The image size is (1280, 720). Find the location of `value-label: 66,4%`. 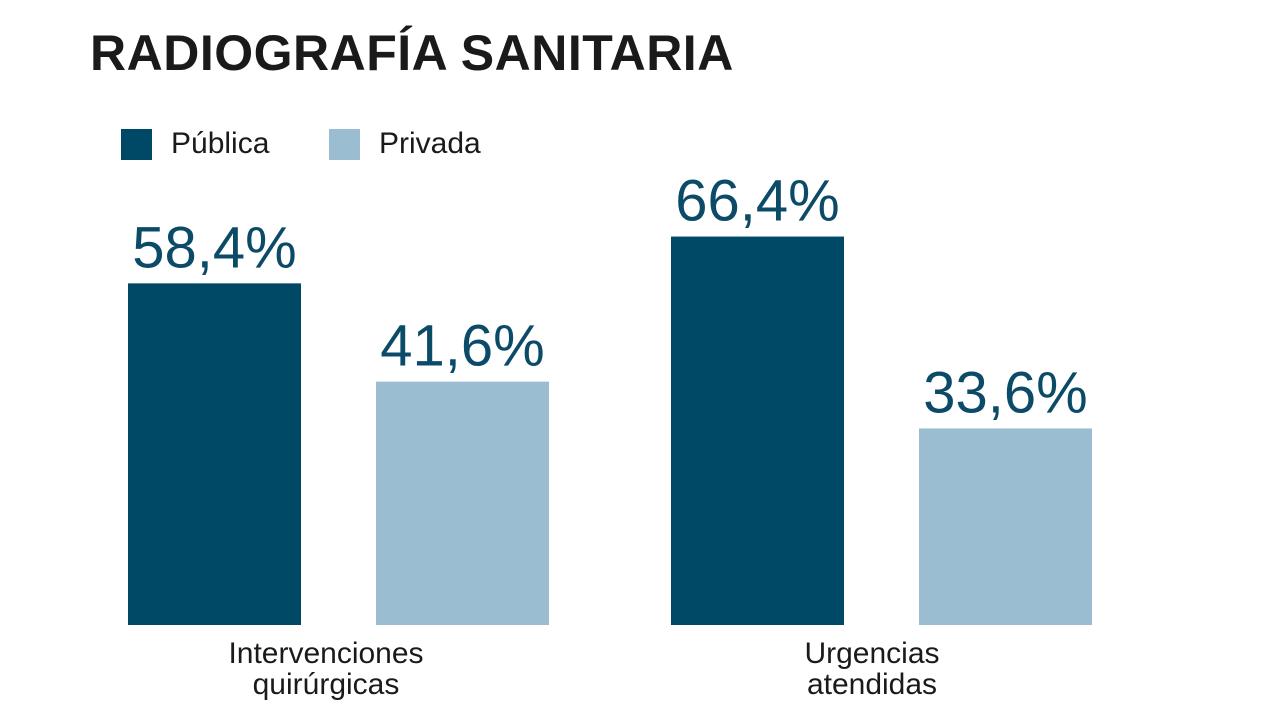

value-label: 66,4% is located at coordinates (757, 201).